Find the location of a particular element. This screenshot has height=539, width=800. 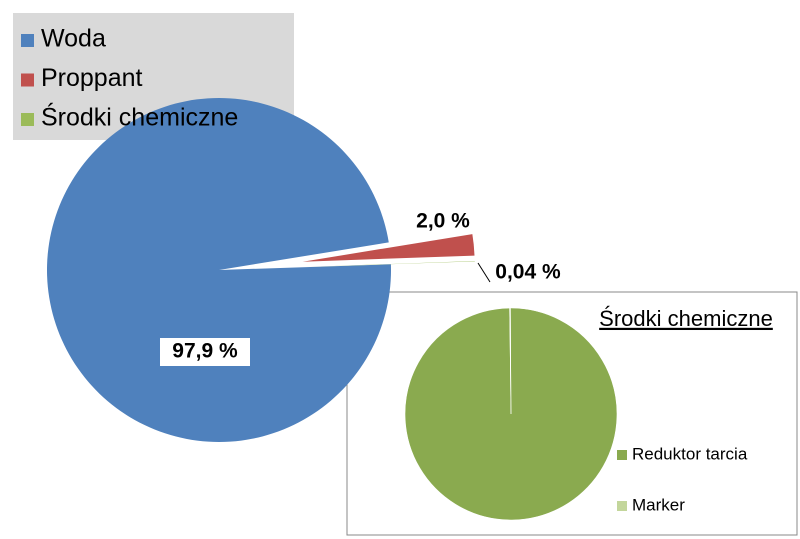

inset-title: Środki chemiczne is located at coordinates (686, 318).